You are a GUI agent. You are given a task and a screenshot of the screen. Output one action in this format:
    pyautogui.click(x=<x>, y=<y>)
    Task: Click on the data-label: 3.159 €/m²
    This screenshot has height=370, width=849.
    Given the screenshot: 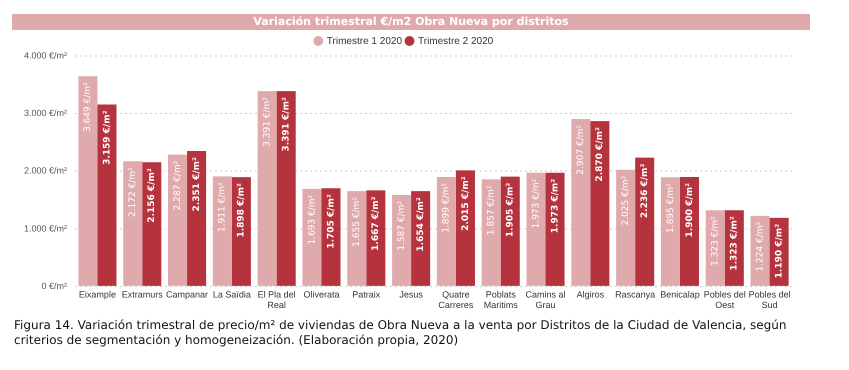 What is the action you would take?
    pyautogui.click(x=107, y=137)
    